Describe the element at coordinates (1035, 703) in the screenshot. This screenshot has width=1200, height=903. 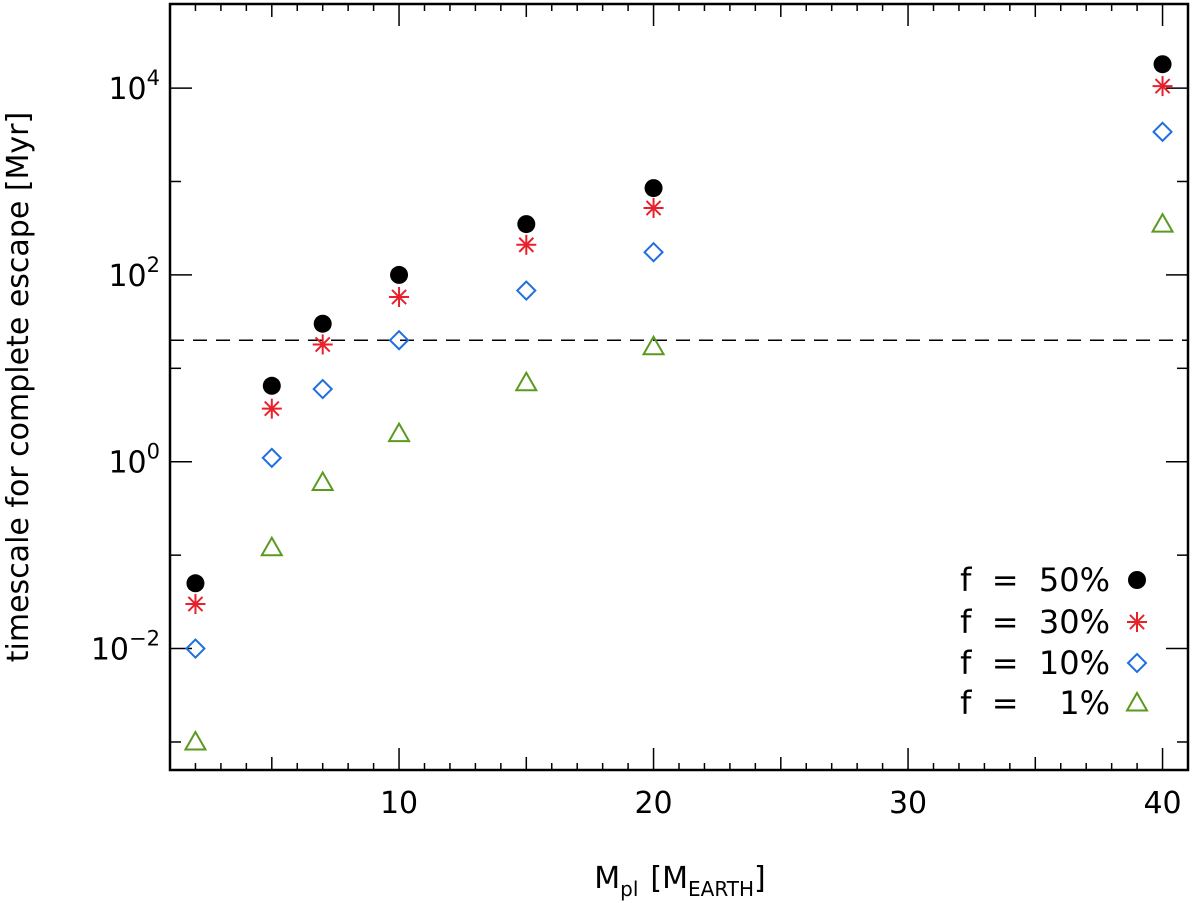
I see `legend-label: f = 1%` at that location.